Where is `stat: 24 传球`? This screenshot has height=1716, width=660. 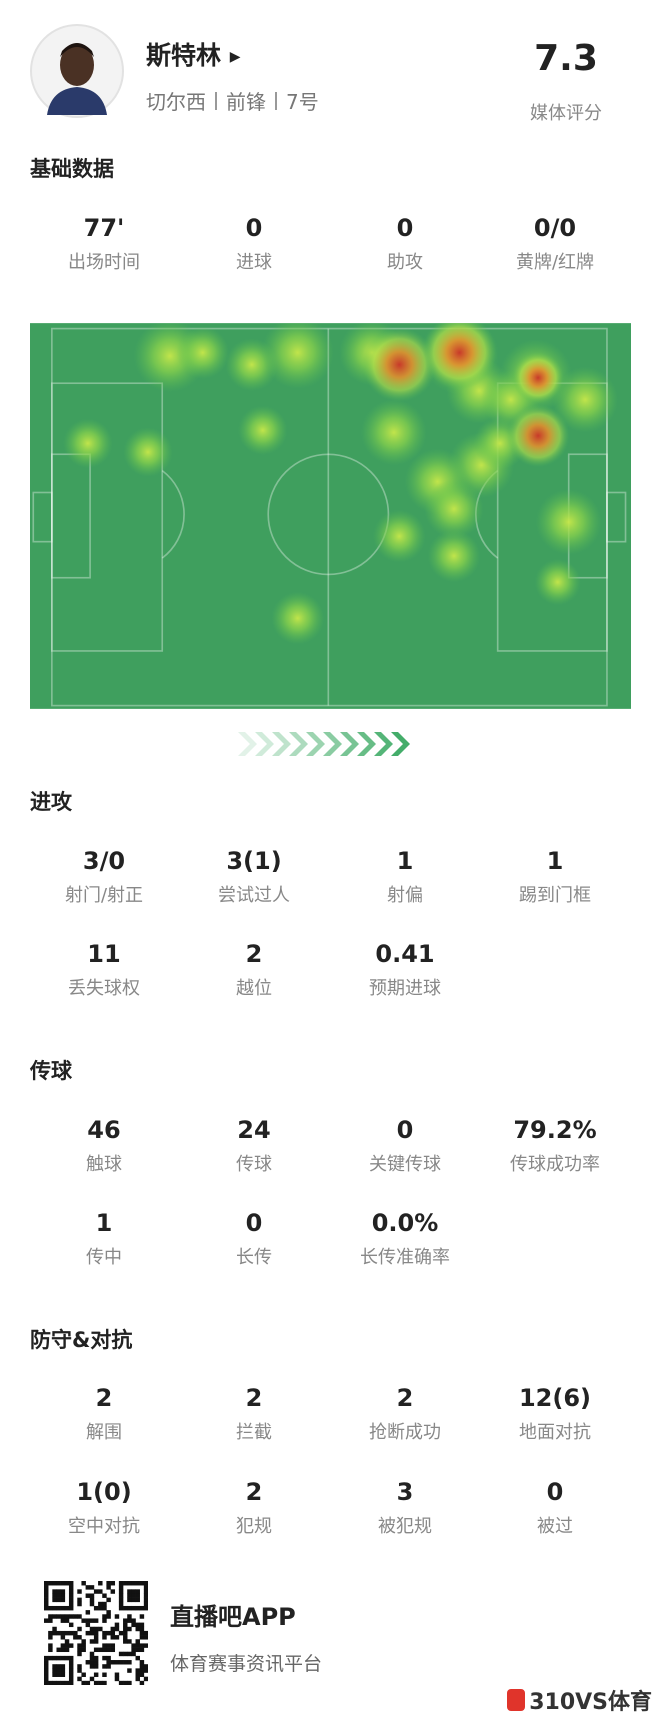
stat: 24 传球 is located at coordinates (254, 1145).